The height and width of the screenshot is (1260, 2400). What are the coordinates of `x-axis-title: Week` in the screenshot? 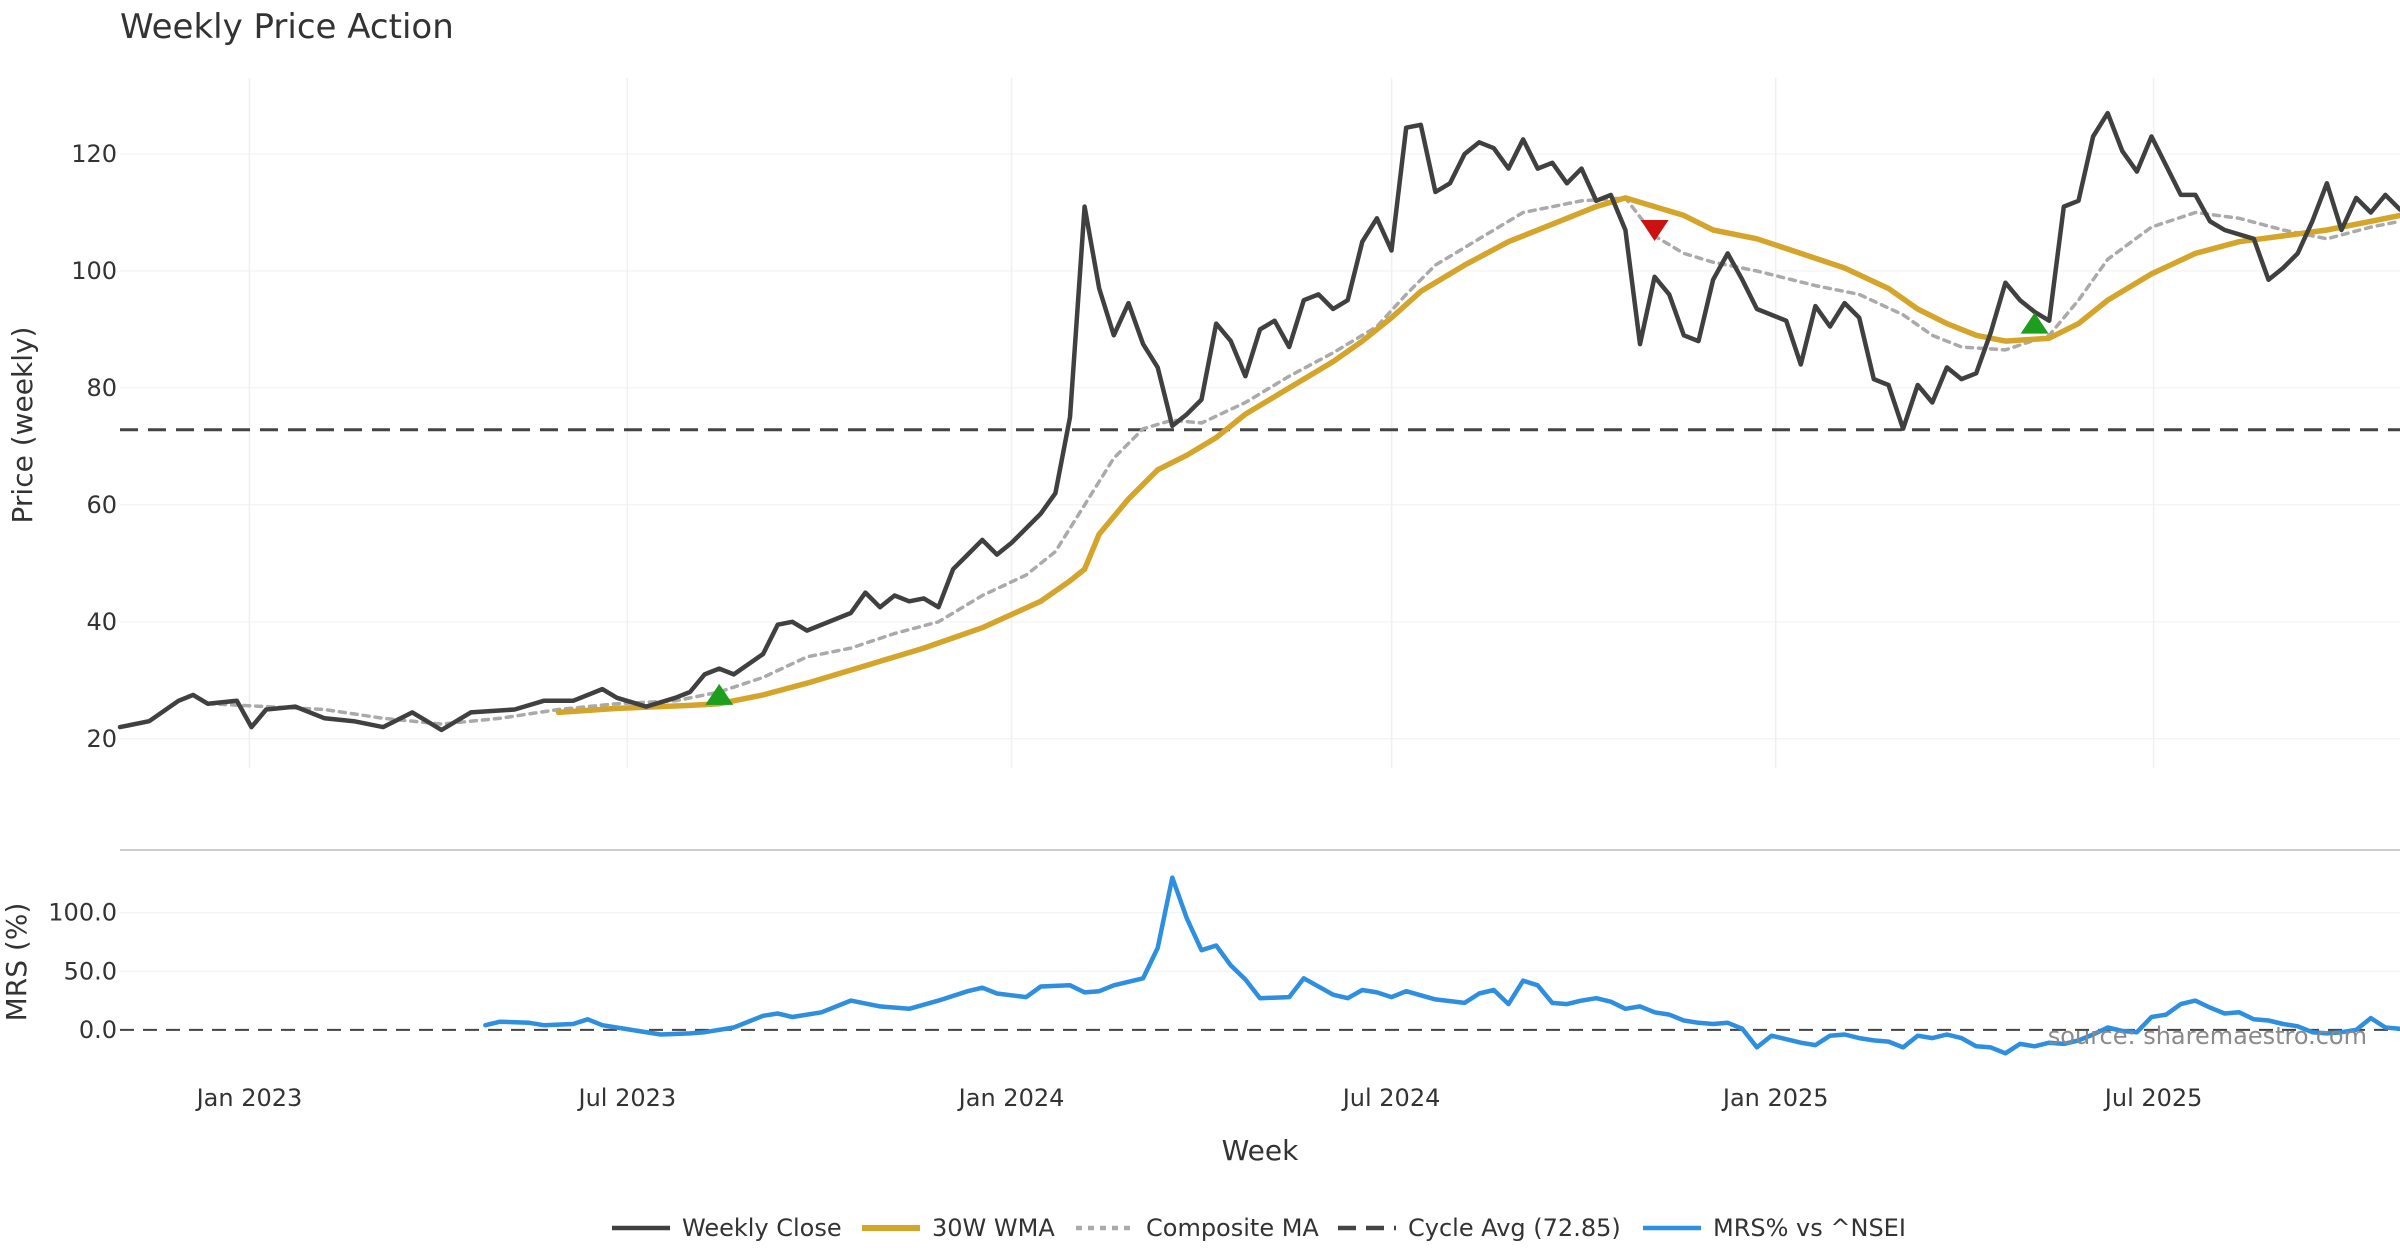 It's located at (1260, 1150).